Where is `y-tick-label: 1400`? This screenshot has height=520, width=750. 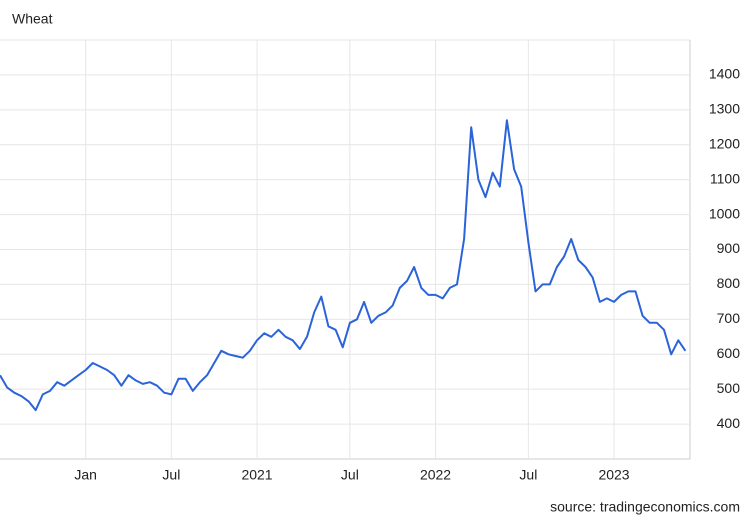 y-tick-label: 1400 is located at coordinates (724, 74).